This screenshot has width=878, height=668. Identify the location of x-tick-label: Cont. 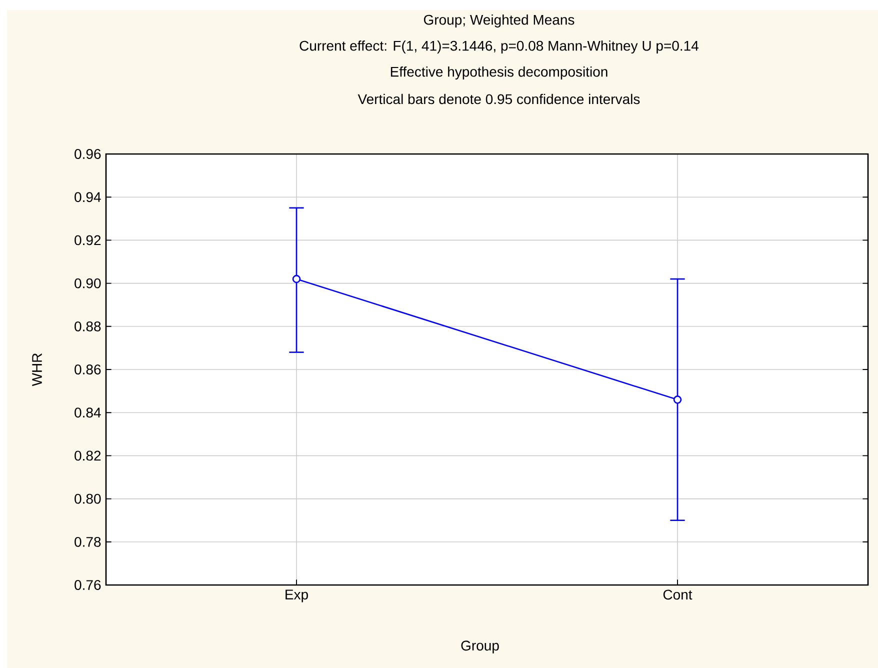
(677, 595).